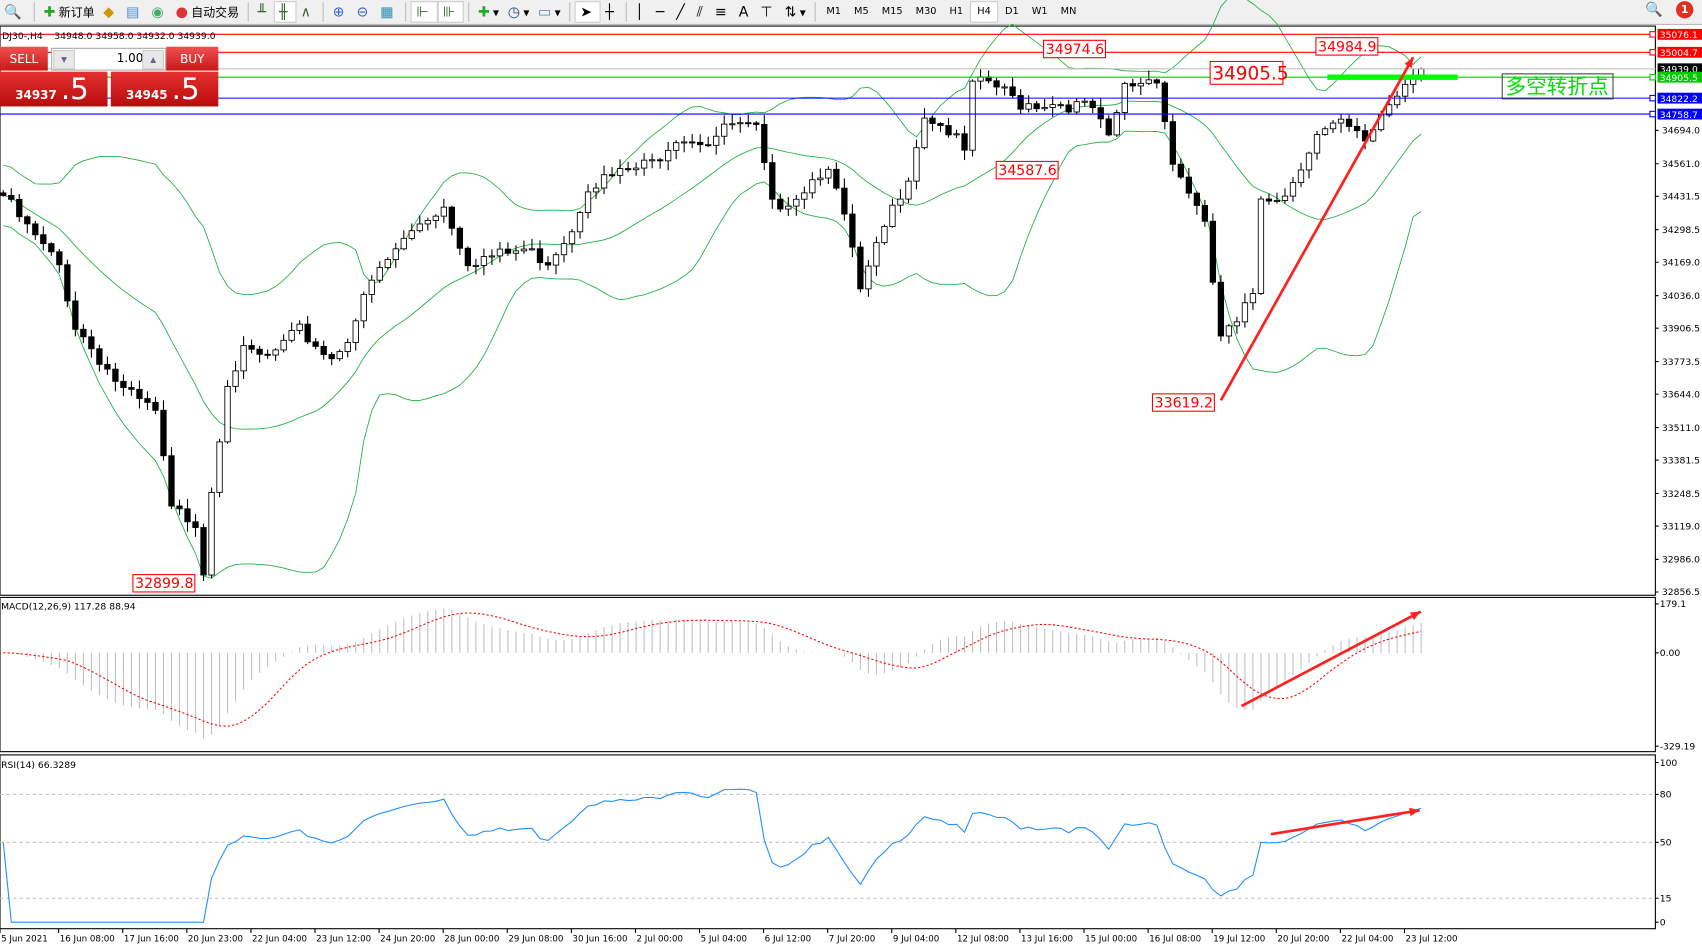  What do you see at coordinates (1654, 9) in the screenshot?
I see `search-icon: 🔍` at bounding box center [1654, 9].